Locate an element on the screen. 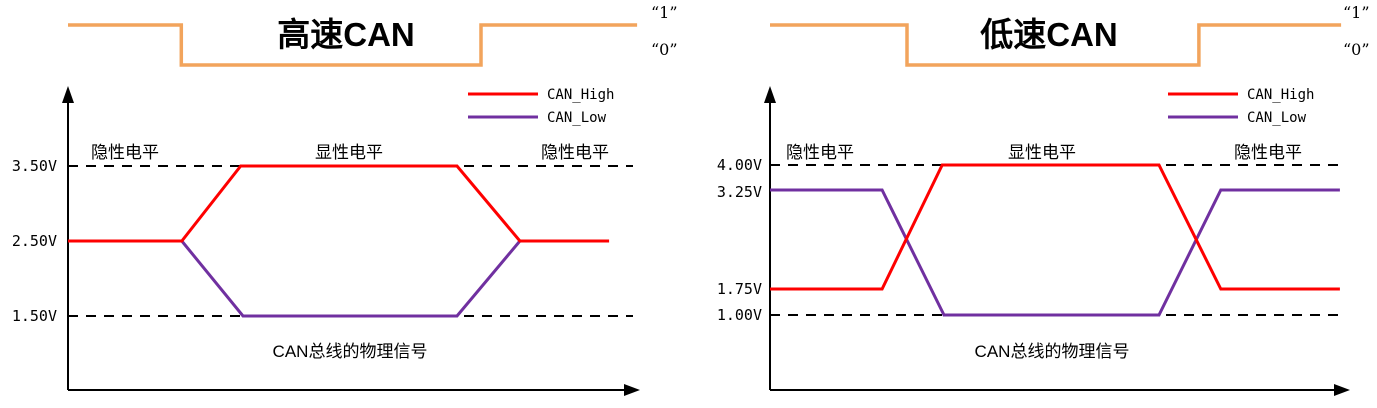  voltage-label-2v5: 2.50V is located at coordinates (34, 241).